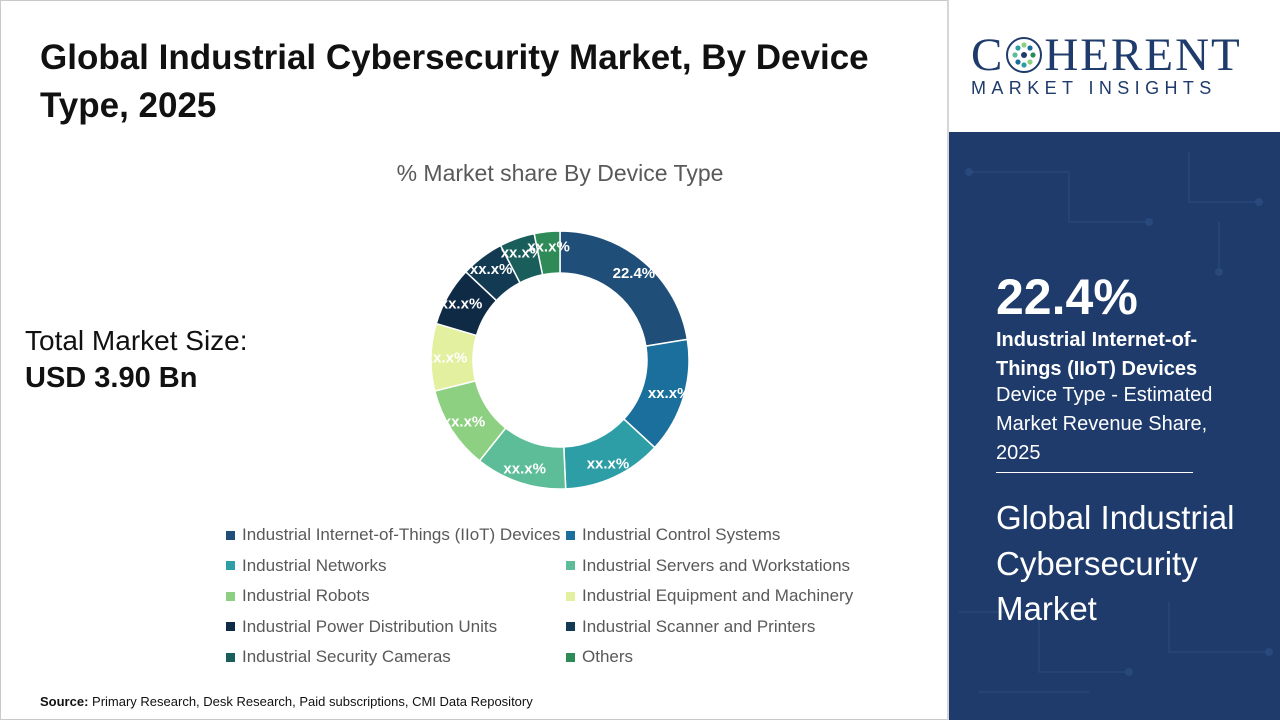  I want to click on total-market-value: USD 3.90 Bn, so click(111, 378).